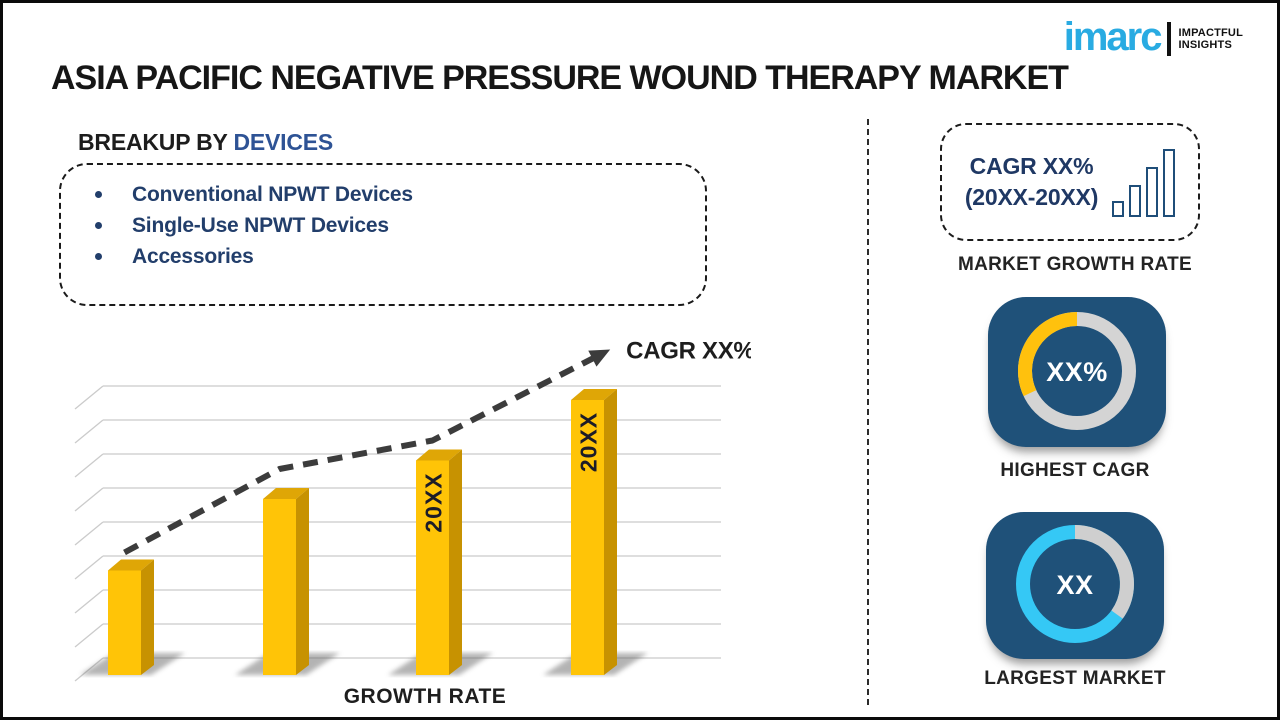 This screenshot has width=1280, height=720. Describe the element at coordinates (1205, 45) in the screenshot. I see `logo-tagline-line2: INSIGHTS` at that location.